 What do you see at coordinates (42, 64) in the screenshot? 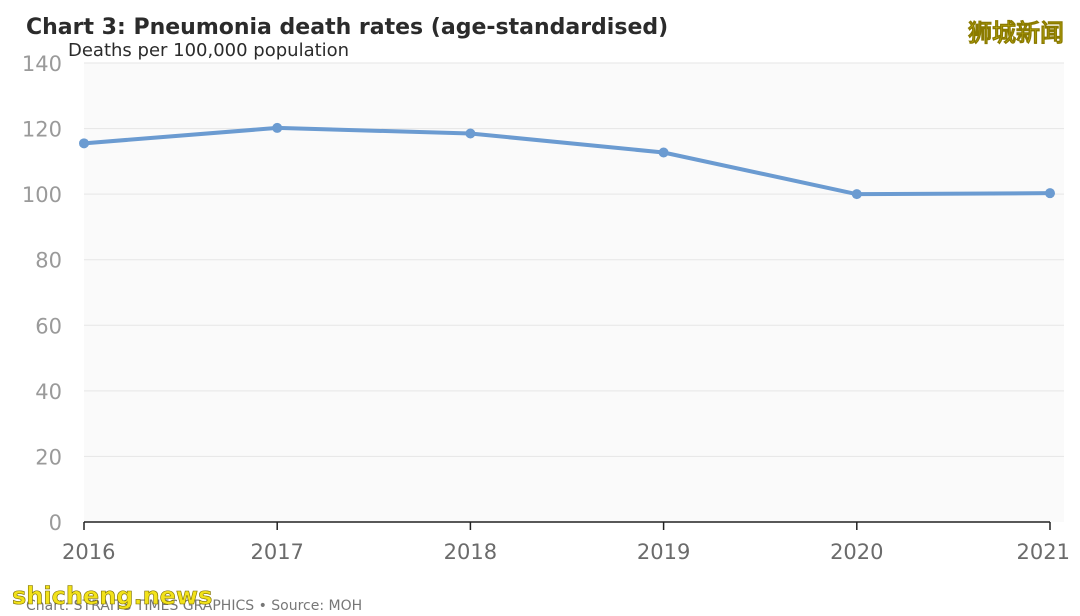
I see `y-tick-label: 140` at bounding box center [42, 64].